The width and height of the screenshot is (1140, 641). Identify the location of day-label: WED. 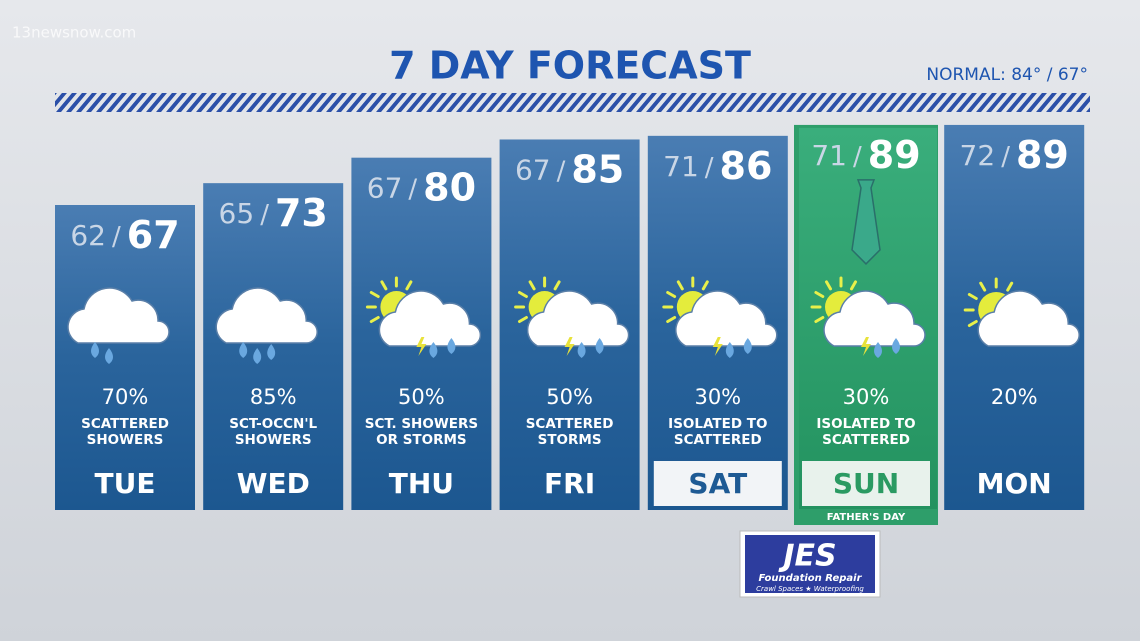
(273, 483).